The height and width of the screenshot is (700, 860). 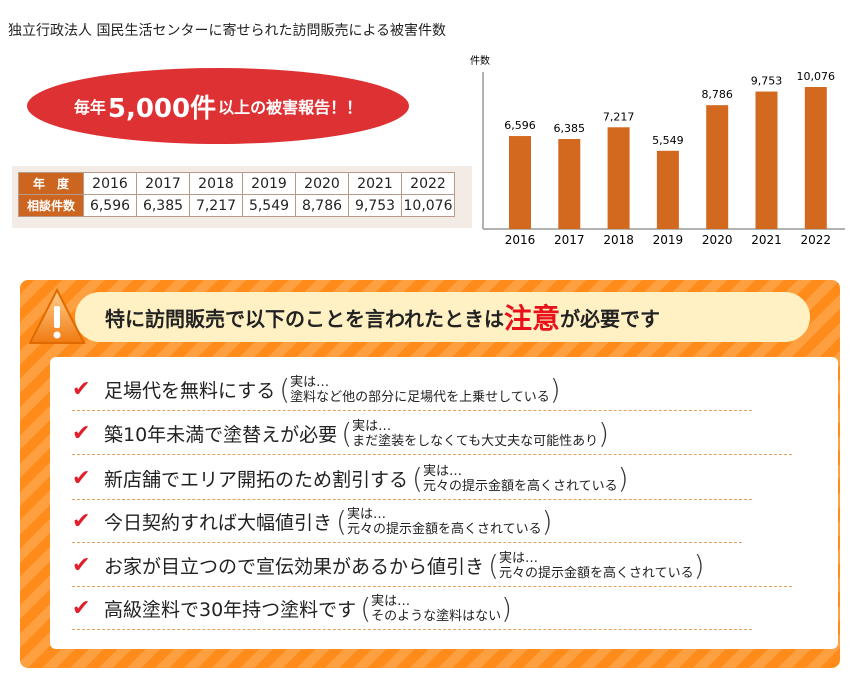 I want to click on x-tick-label: 2017, so click(x=569, y=240).